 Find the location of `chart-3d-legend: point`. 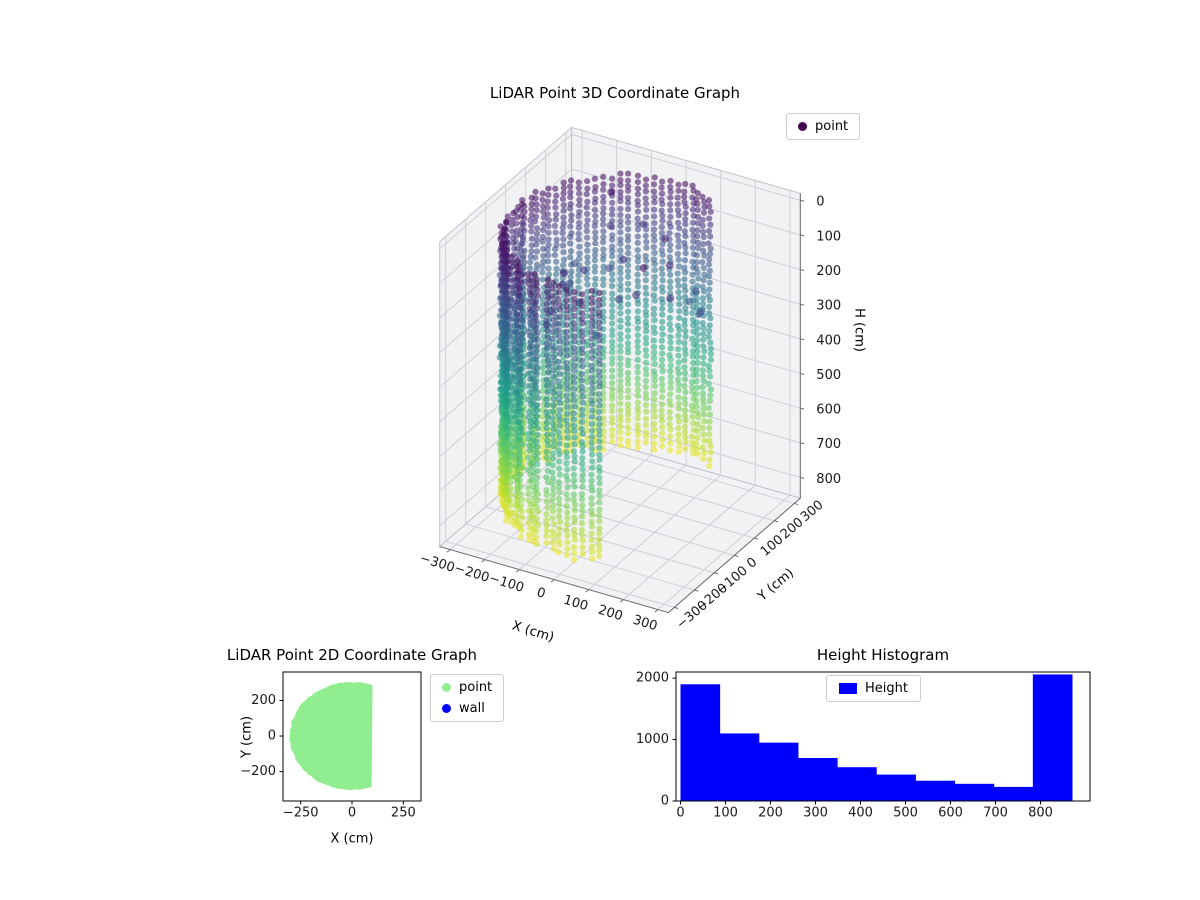

chart-3d-legend: point is located at coordinates (823, 126).